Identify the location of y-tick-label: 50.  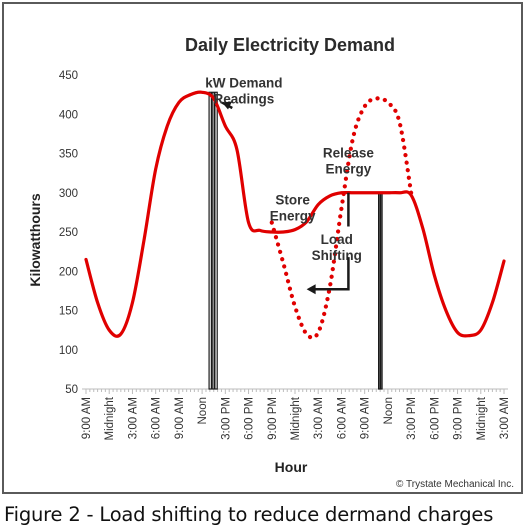
(71, 390).